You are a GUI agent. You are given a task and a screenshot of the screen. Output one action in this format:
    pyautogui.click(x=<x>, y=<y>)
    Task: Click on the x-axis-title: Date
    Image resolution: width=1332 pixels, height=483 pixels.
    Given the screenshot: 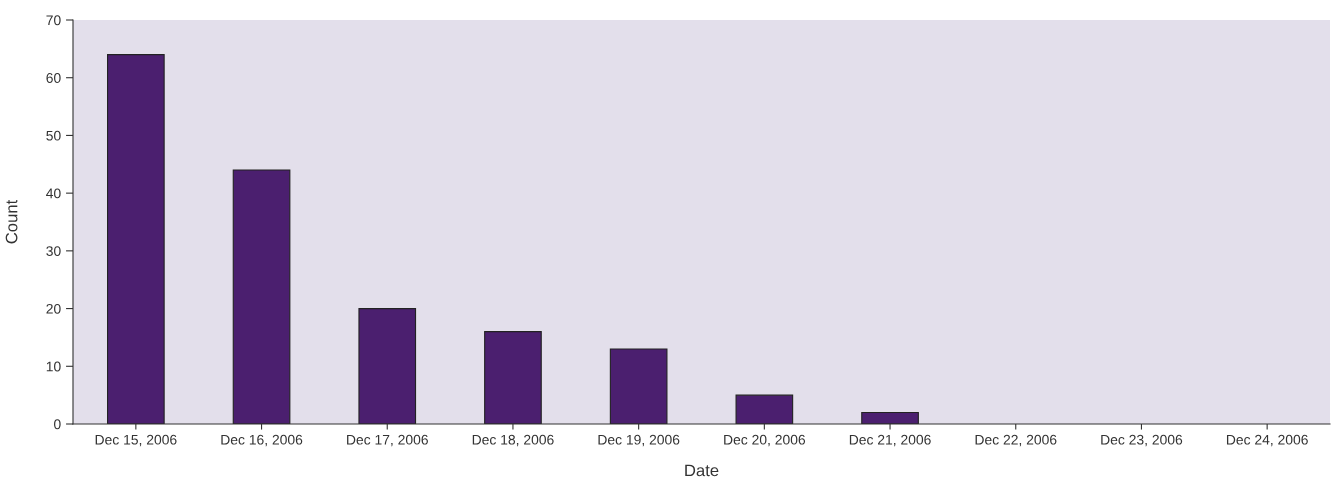 What is the action you would take?
    pyautogui.click(x=702, y=470)
    